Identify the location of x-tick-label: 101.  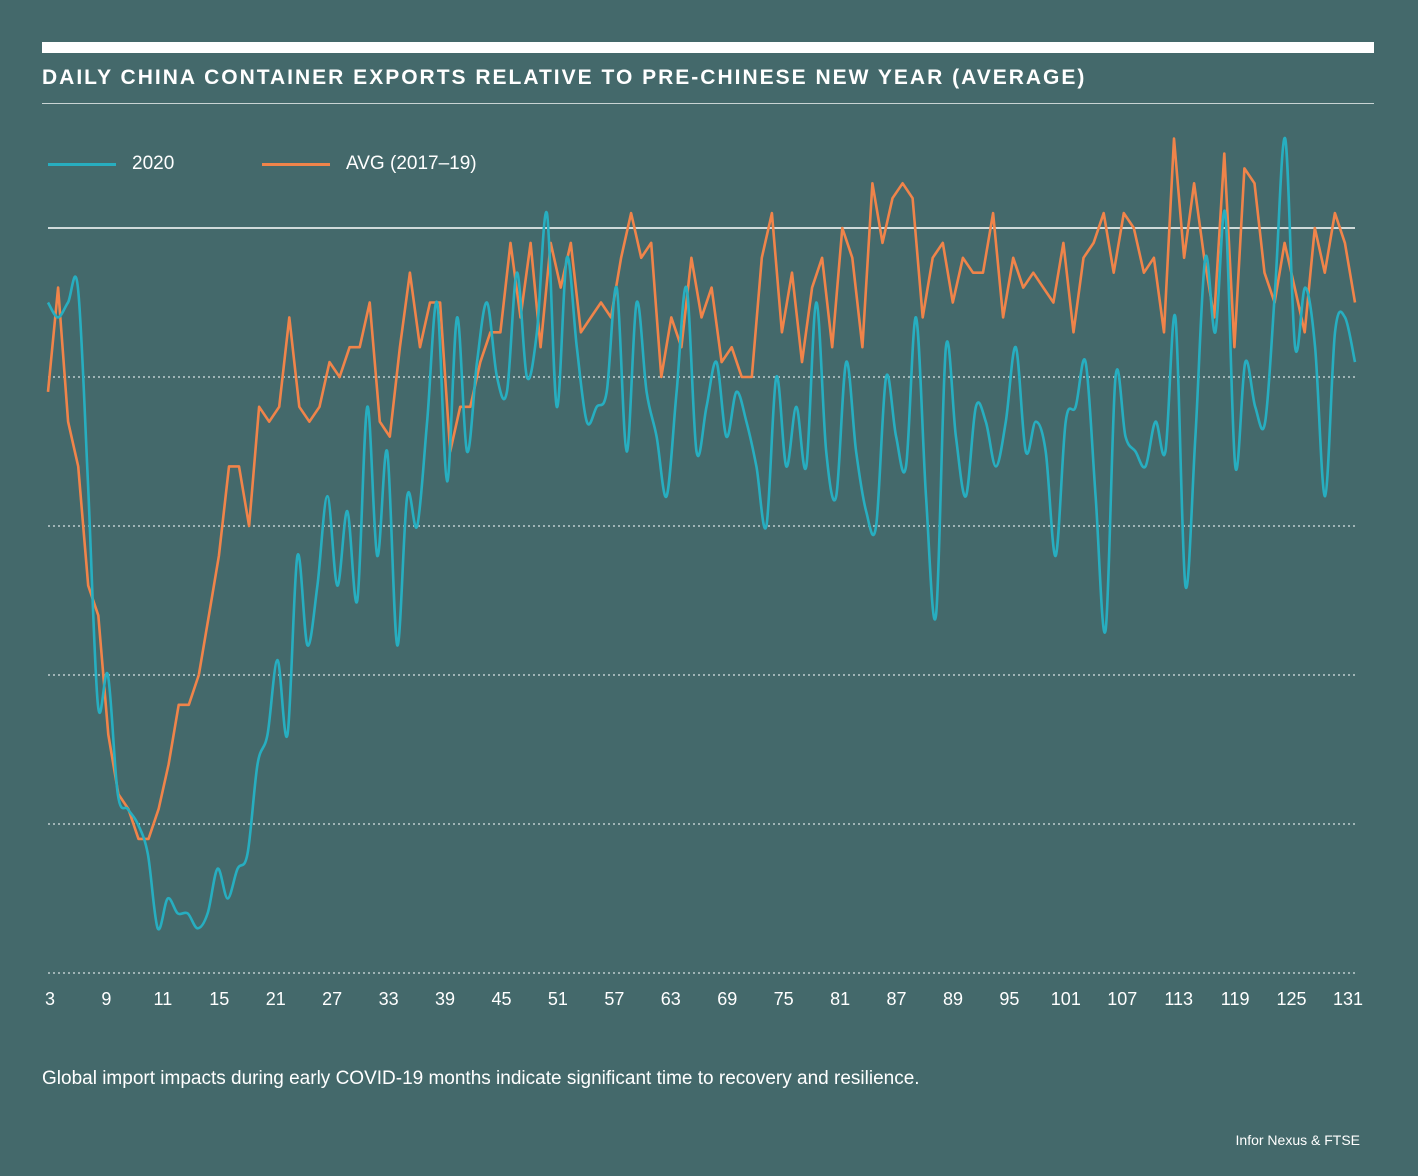
(1066, 999).